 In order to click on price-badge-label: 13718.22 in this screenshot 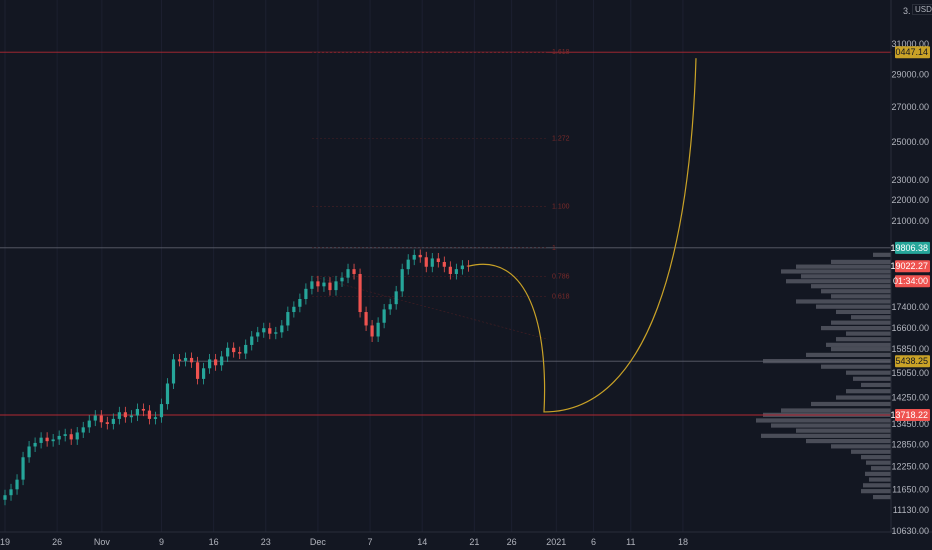, I will do `click(909, 415)`.